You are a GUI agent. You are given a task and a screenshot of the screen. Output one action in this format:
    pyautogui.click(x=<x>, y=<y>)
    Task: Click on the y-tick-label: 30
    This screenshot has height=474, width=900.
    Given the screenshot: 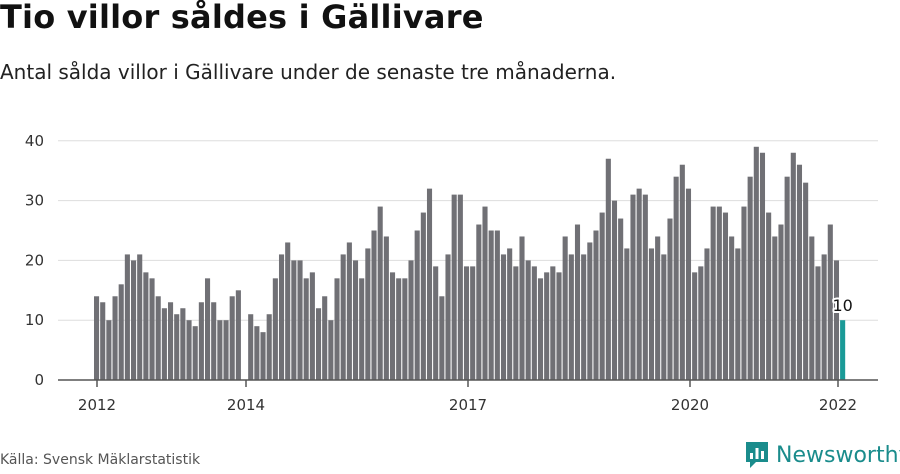 What is the action you would take?
    pyautogui.click(x=34, y=201)
    